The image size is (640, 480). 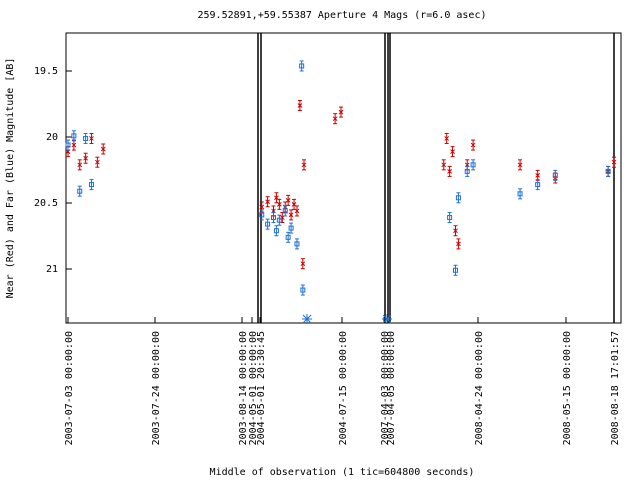 I want to click on x-tick-label: 2003-07-24 00:00:00, so click(x=156, y=388).